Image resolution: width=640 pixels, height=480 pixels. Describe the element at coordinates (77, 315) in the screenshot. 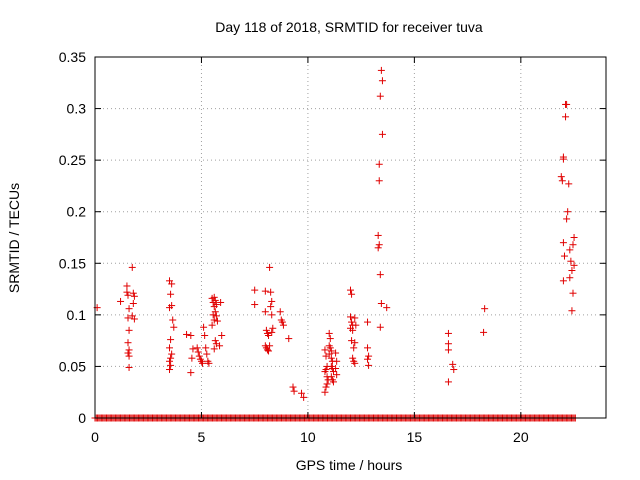

I see `y-tick-label: 0.1` at that location.